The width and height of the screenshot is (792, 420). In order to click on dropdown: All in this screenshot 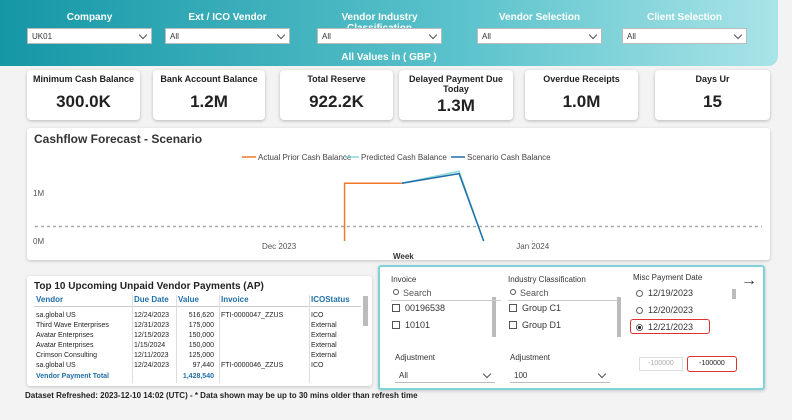, I will do `click(445, 375)`.